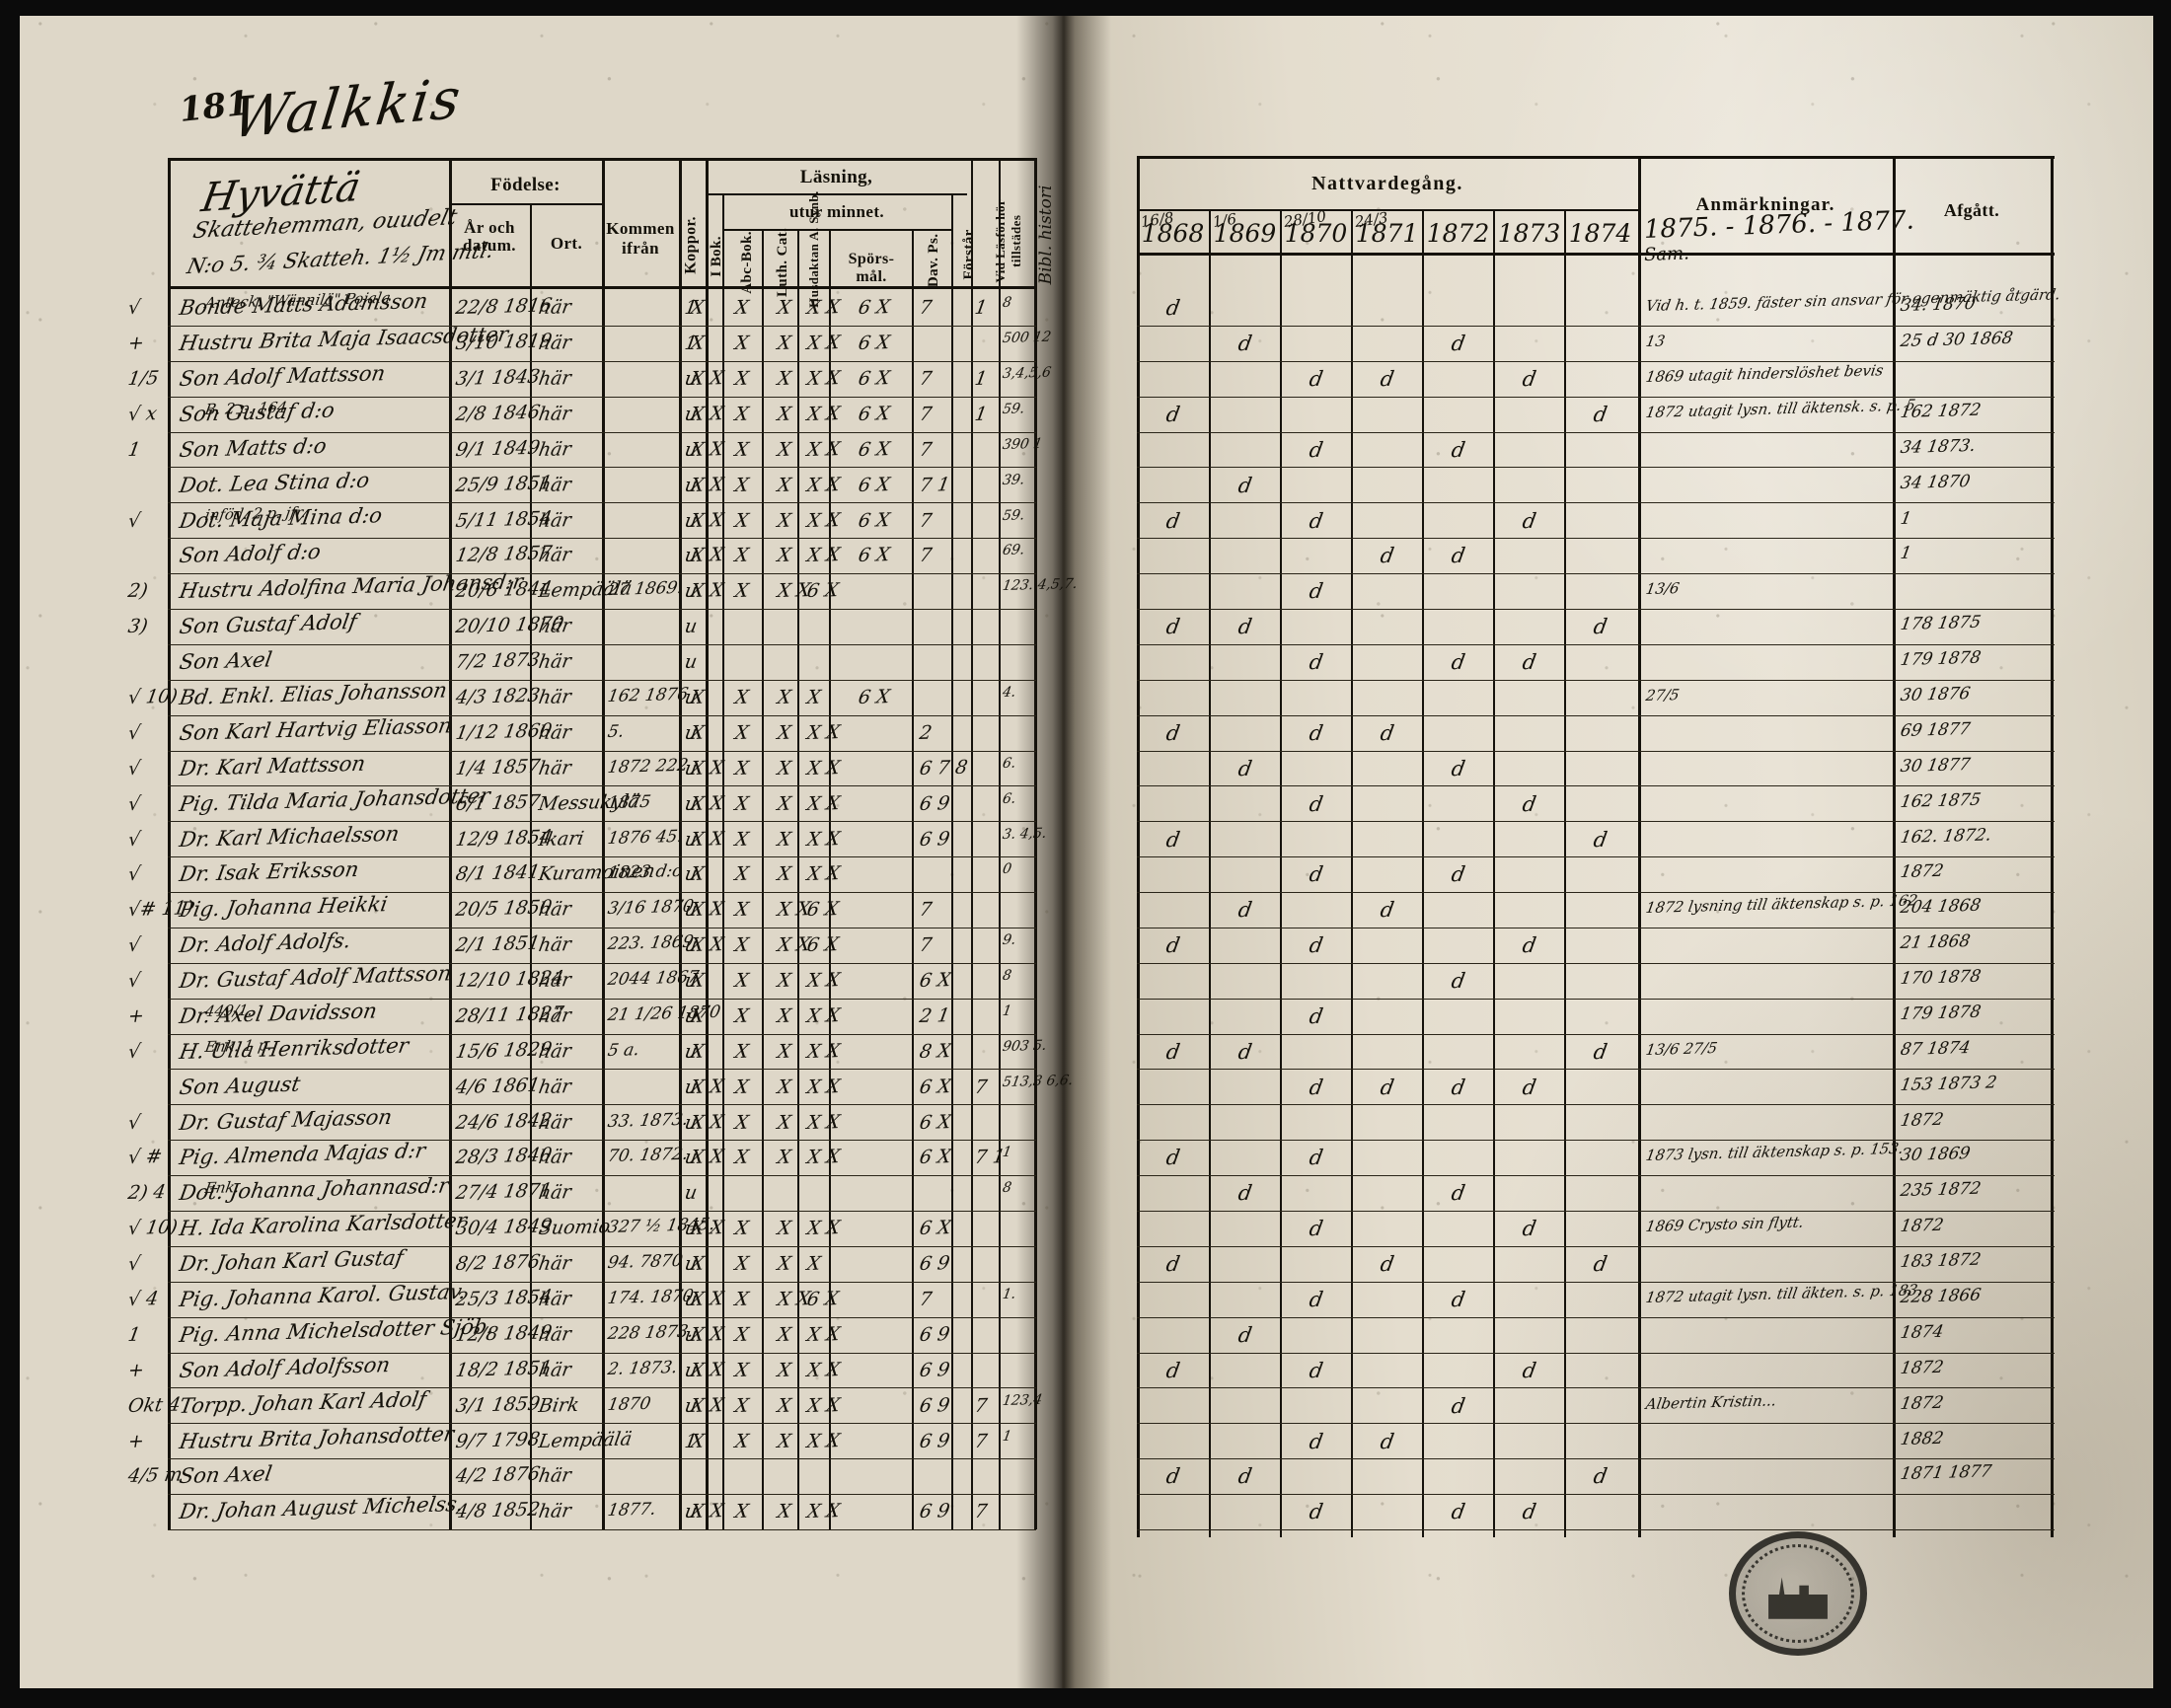 The width and height of the screenshot is (2171, 1708). What do you see at coordinates (143, 1299) in the screenshot?
I see `row-mark: √ 4` at bounding box center [143, 1299].